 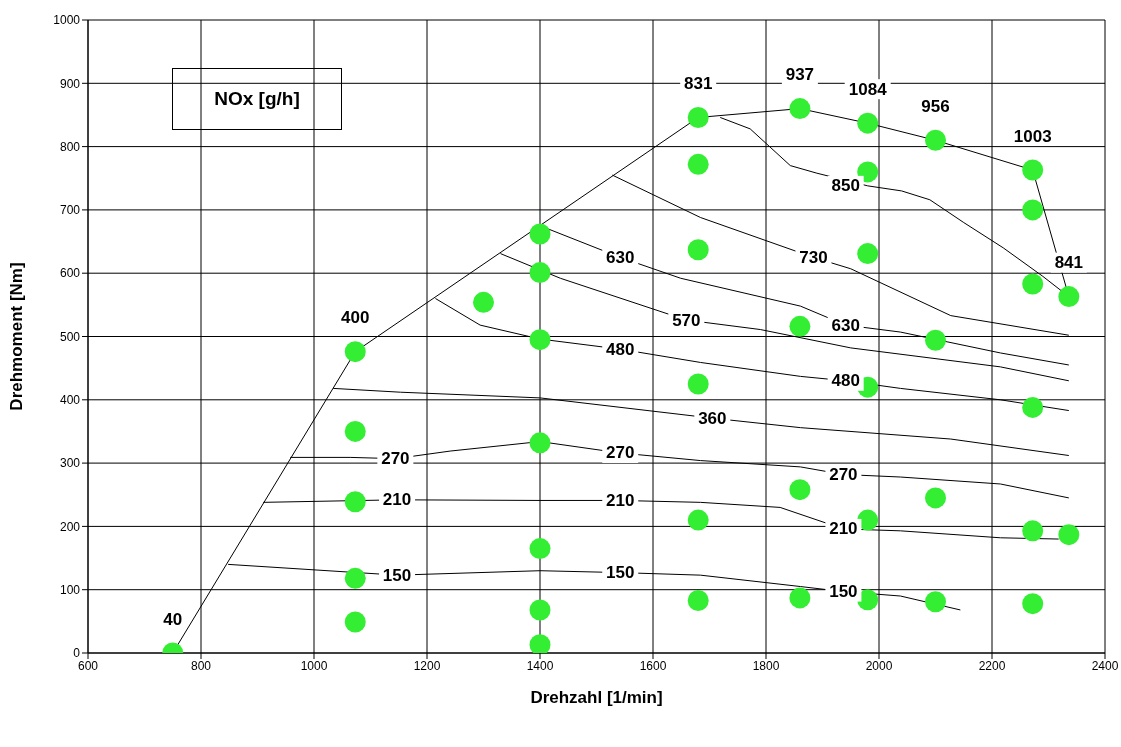 I want to click on y-tick-label: 900, so click(x=70, y=83).